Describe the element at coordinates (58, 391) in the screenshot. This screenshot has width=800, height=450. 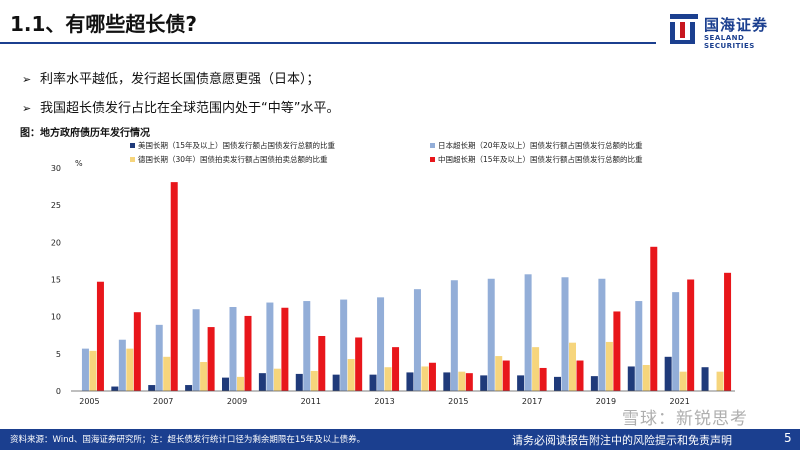
I see `y-tick-label: 0` at that location.